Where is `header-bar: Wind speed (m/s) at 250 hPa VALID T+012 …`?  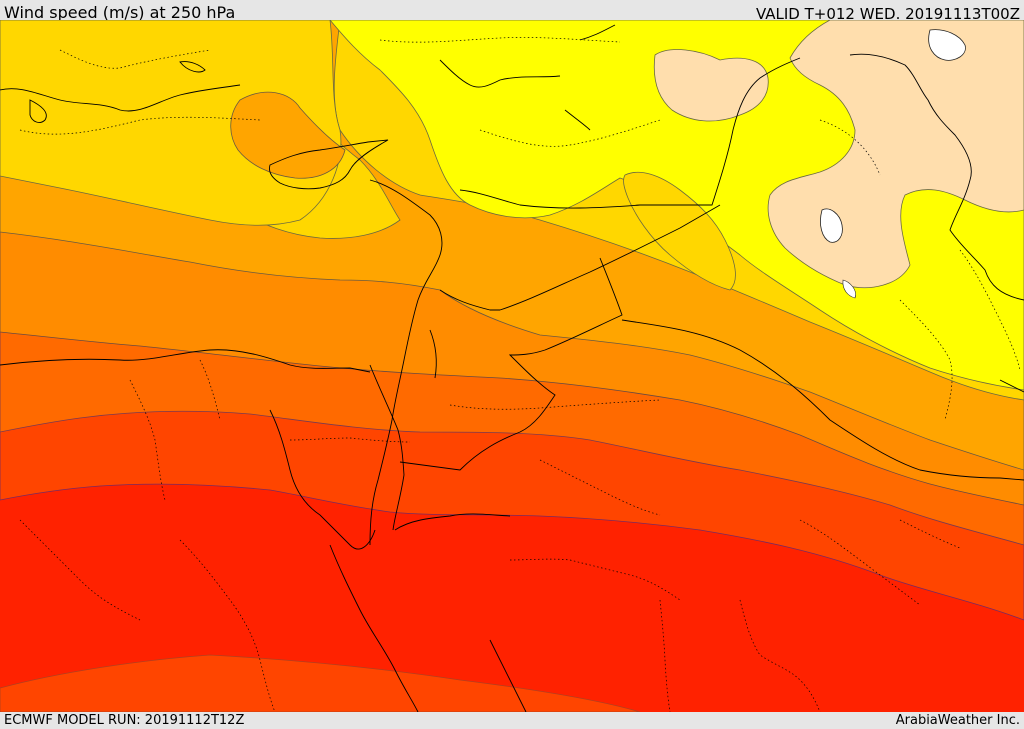 header-bar: Wind speed (m/s) at 250 hPa VALID T+012 … is located at coordinates (512, 11).